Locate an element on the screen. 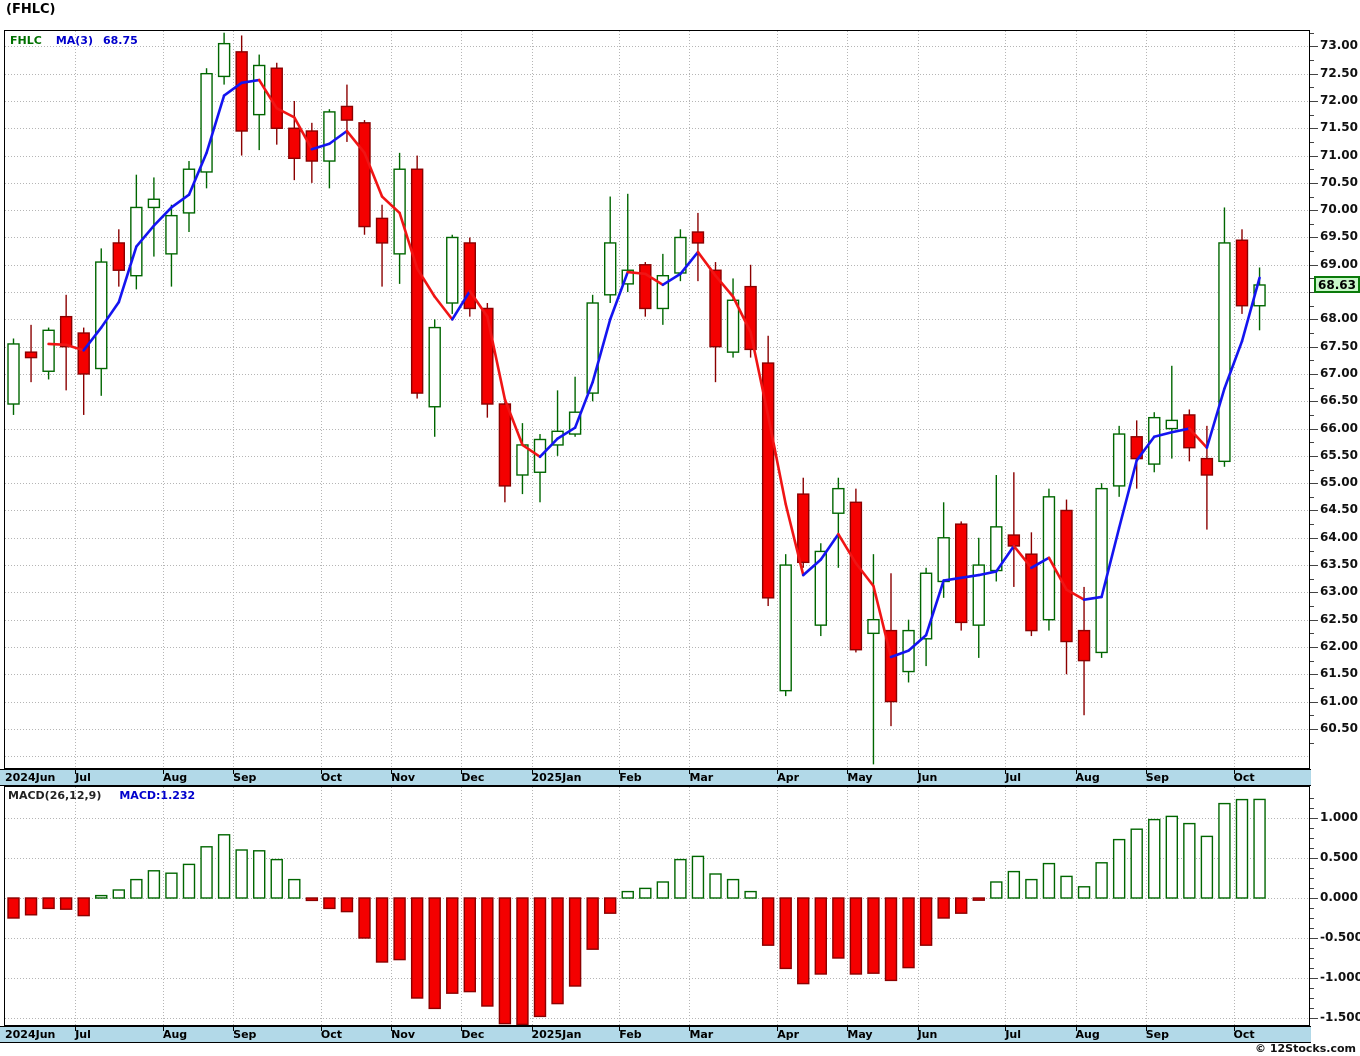  y-axis-label: 69.50 is located at coordinates (1339, 236).